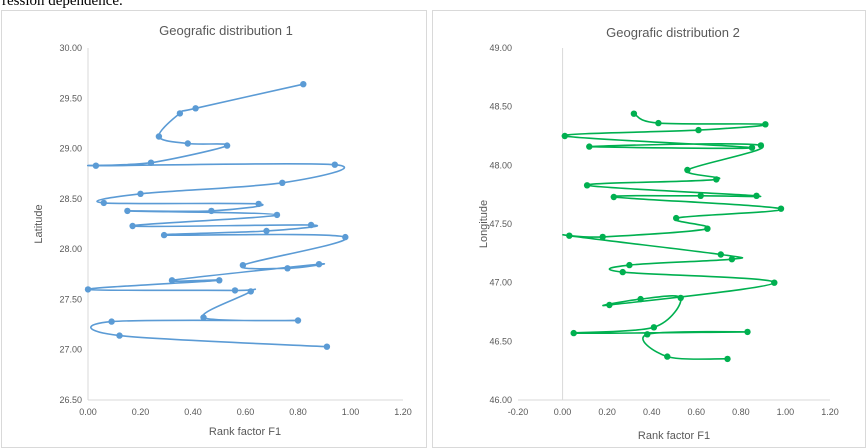 The height and width of the screenshot is (448, 866). What do you see at coordinates (70, 299) in the screenshot?
I see `y-tick-label: 27.50` at bounding box center [70, 299].